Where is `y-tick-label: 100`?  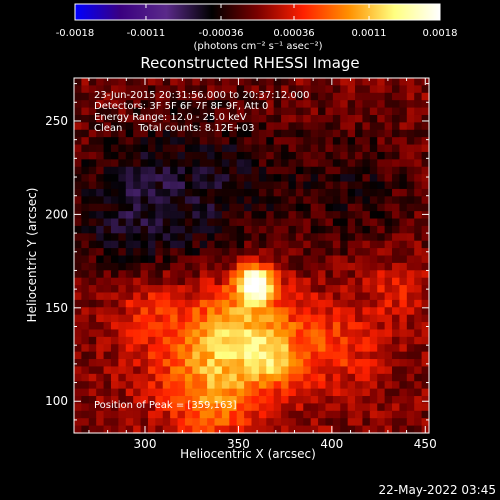 y-tick-label: 100 is located at coordinates (56, 401).